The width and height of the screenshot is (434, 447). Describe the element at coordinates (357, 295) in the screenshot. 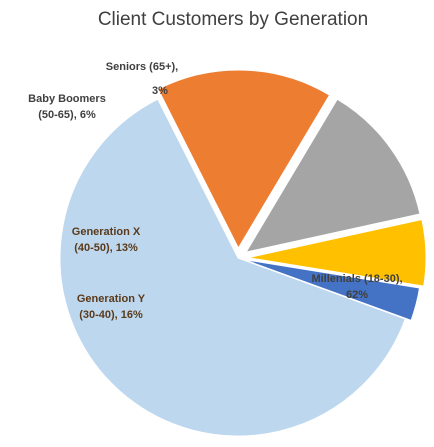

I see `slice-label-1-line-2: 62%` at that location.